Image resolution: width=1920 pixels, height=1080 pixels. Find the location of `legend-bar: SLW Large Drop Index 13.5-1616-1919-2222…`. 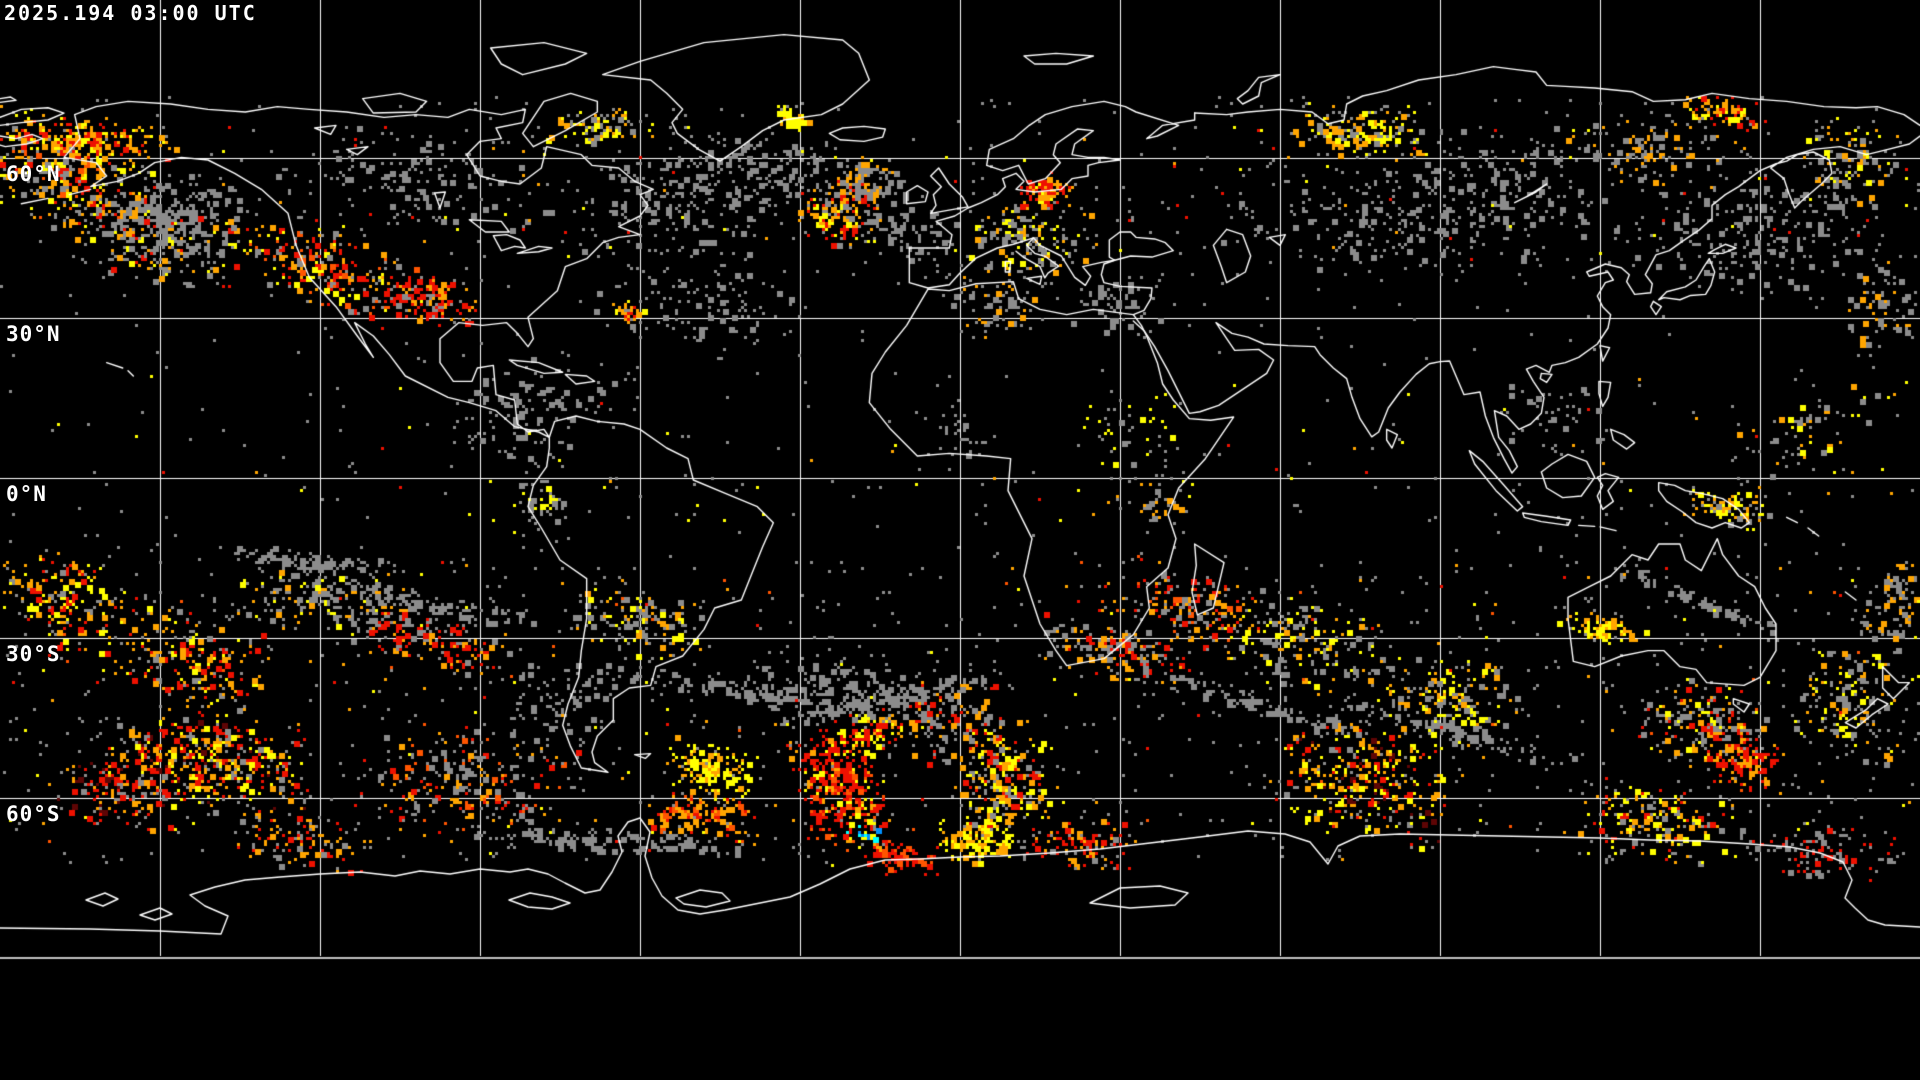

legend-bar: SLW Large Drop Index 13.5-1616-1919-2222… is located at coordinates (960, 1020).